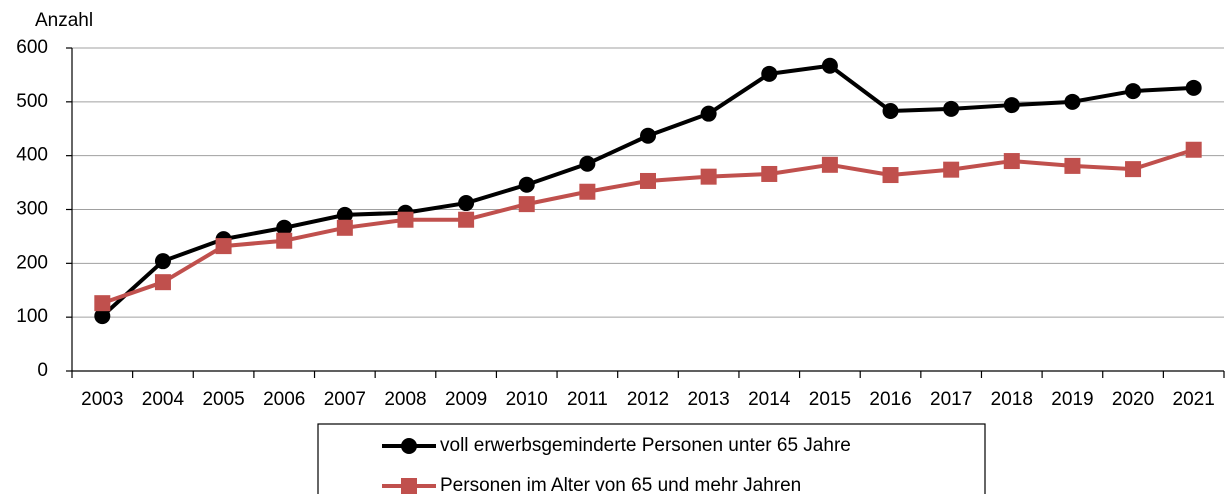 This screenshot has width=1232, height=494. I want to click on y-tick-label: 300, so click(32, 209).